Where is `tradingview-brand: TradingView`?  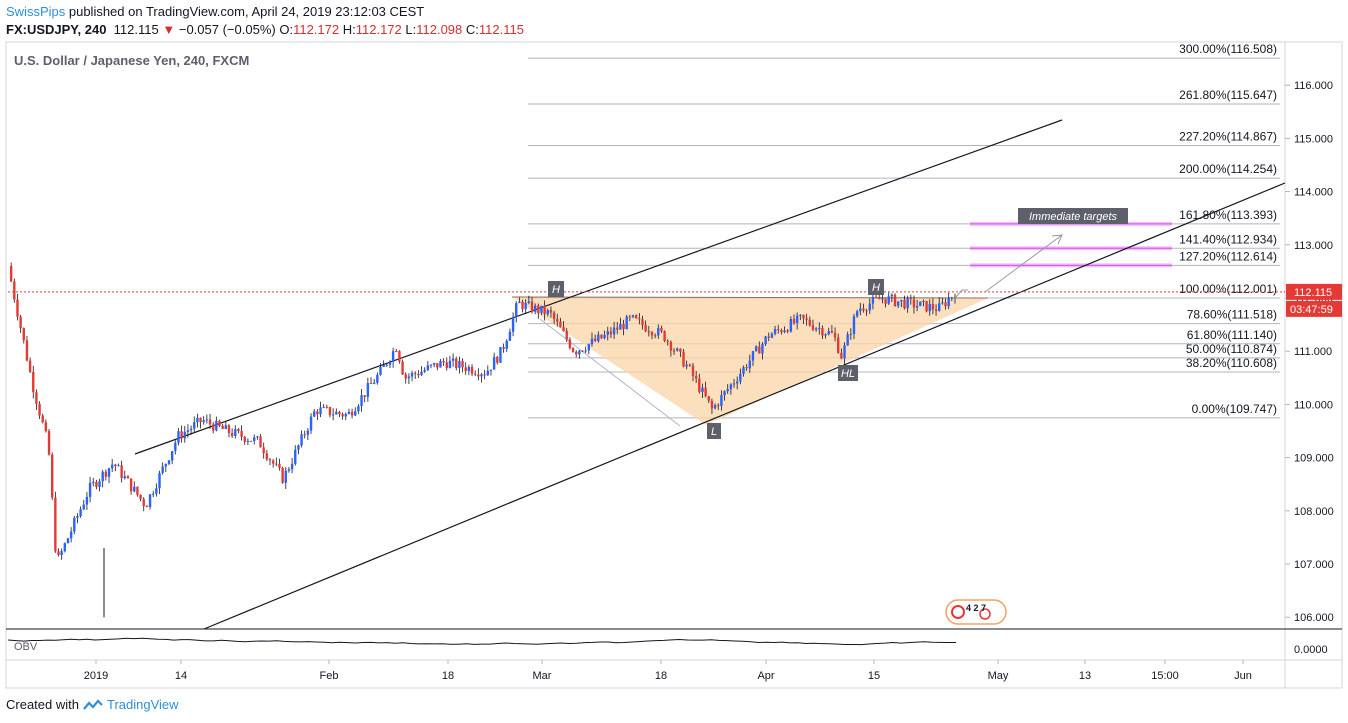 tradingview-brand: TradingView is located at coordinates (142, 704).